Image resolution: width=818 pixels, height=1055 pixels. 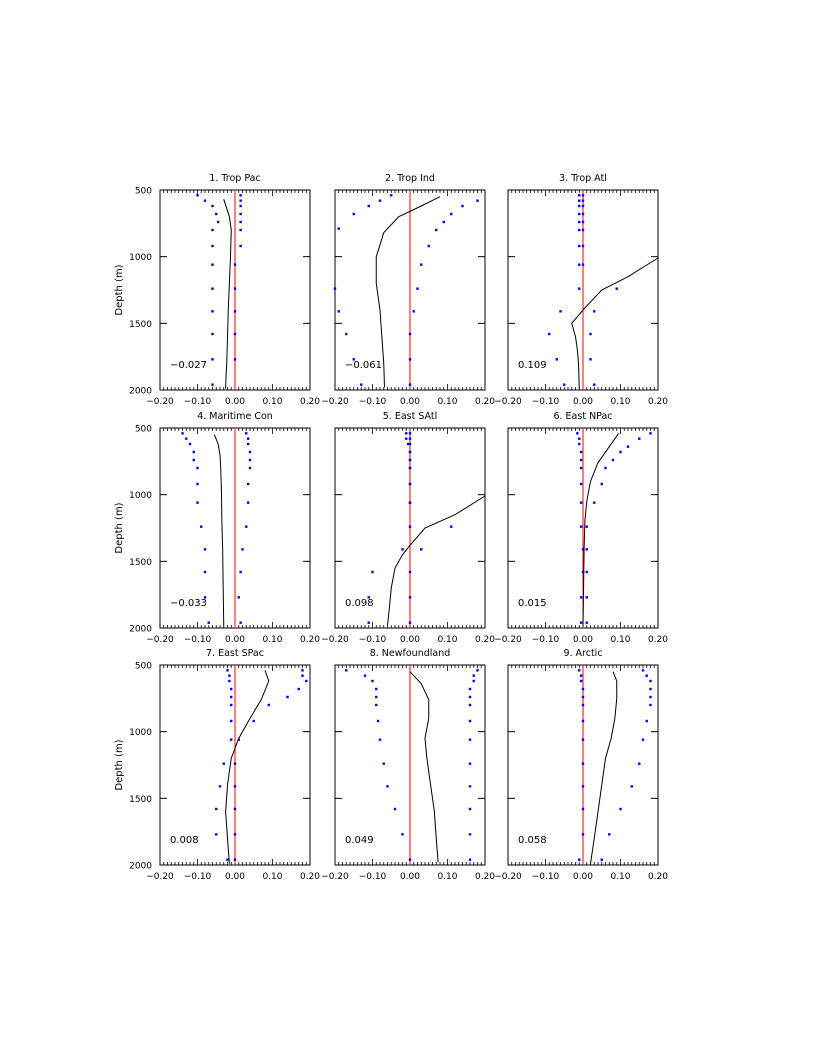 What do you see at coordinates (235, 653) in the screenshot?
I see `panel-title: 7. East SPac` at bounding box center [235, 653].